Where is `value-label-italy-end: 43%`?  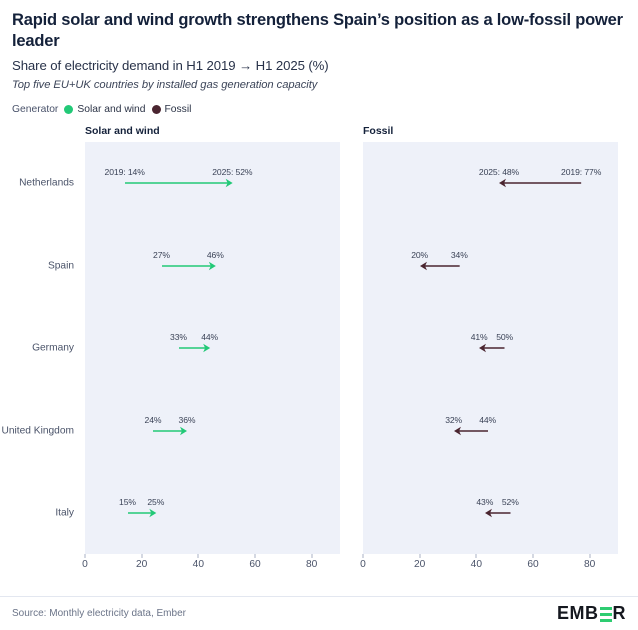 value-label-italy-end: 43% is located at coordinates (485, 502).